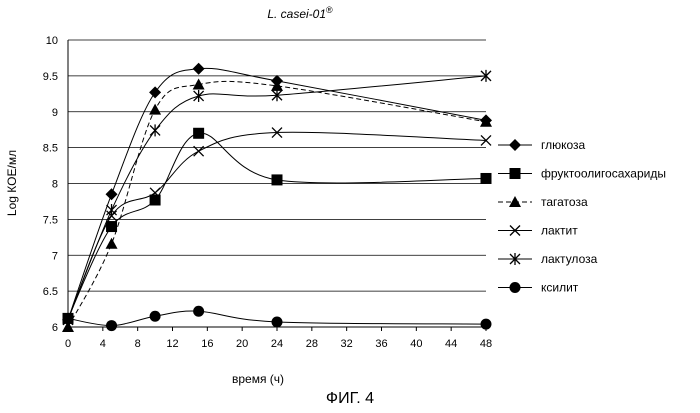  Describe the element at coordinates (296, 14) in the screenshot. I see `chart-title-text: L. casei-01` at that location.